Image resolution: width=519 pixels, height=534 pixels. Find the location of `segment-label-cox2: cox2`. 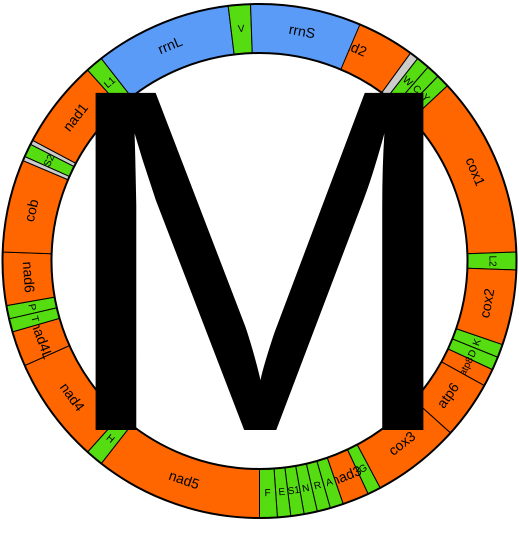

segment-label-cox2: cox2 is located at coordinates (486, 303).